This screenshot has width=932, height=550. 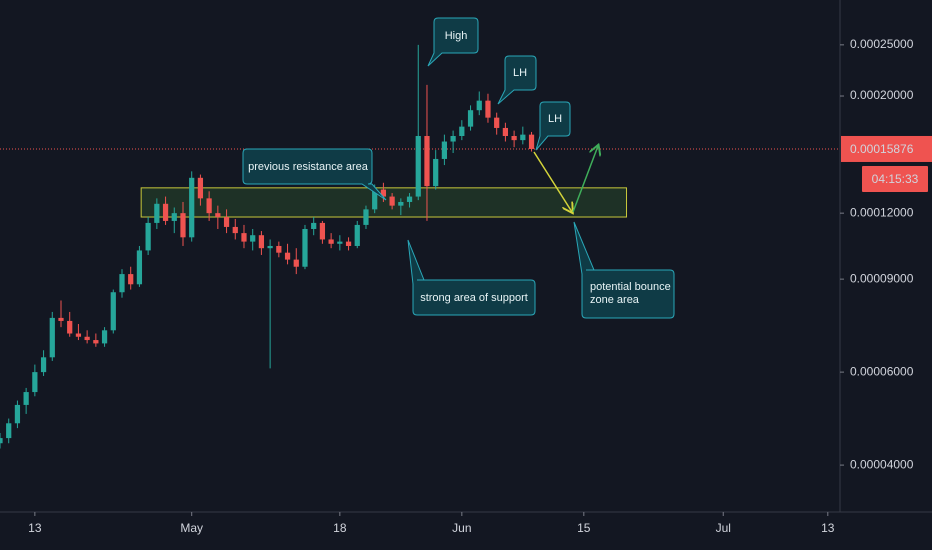 I want to click on callout-text: High, so click(x=456, y=36).